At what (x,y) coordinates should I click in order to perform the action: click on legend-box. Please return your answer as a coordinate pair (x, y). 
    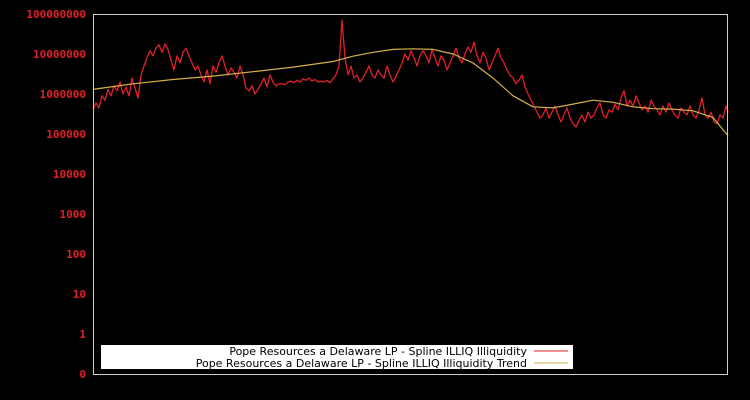
    Looking at the image, I should click on (337, 357).